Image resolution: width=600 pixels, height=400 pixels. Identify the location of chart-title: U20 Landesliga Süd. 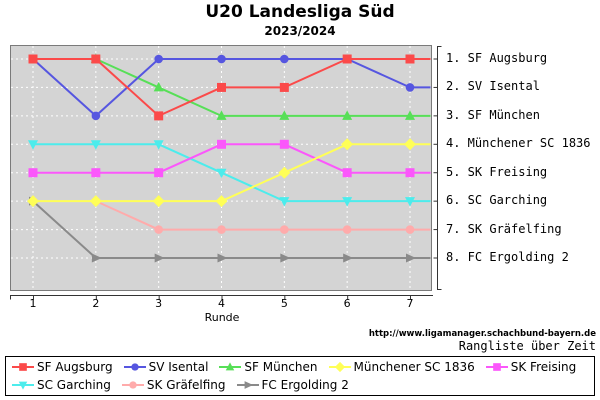
(300, 12).